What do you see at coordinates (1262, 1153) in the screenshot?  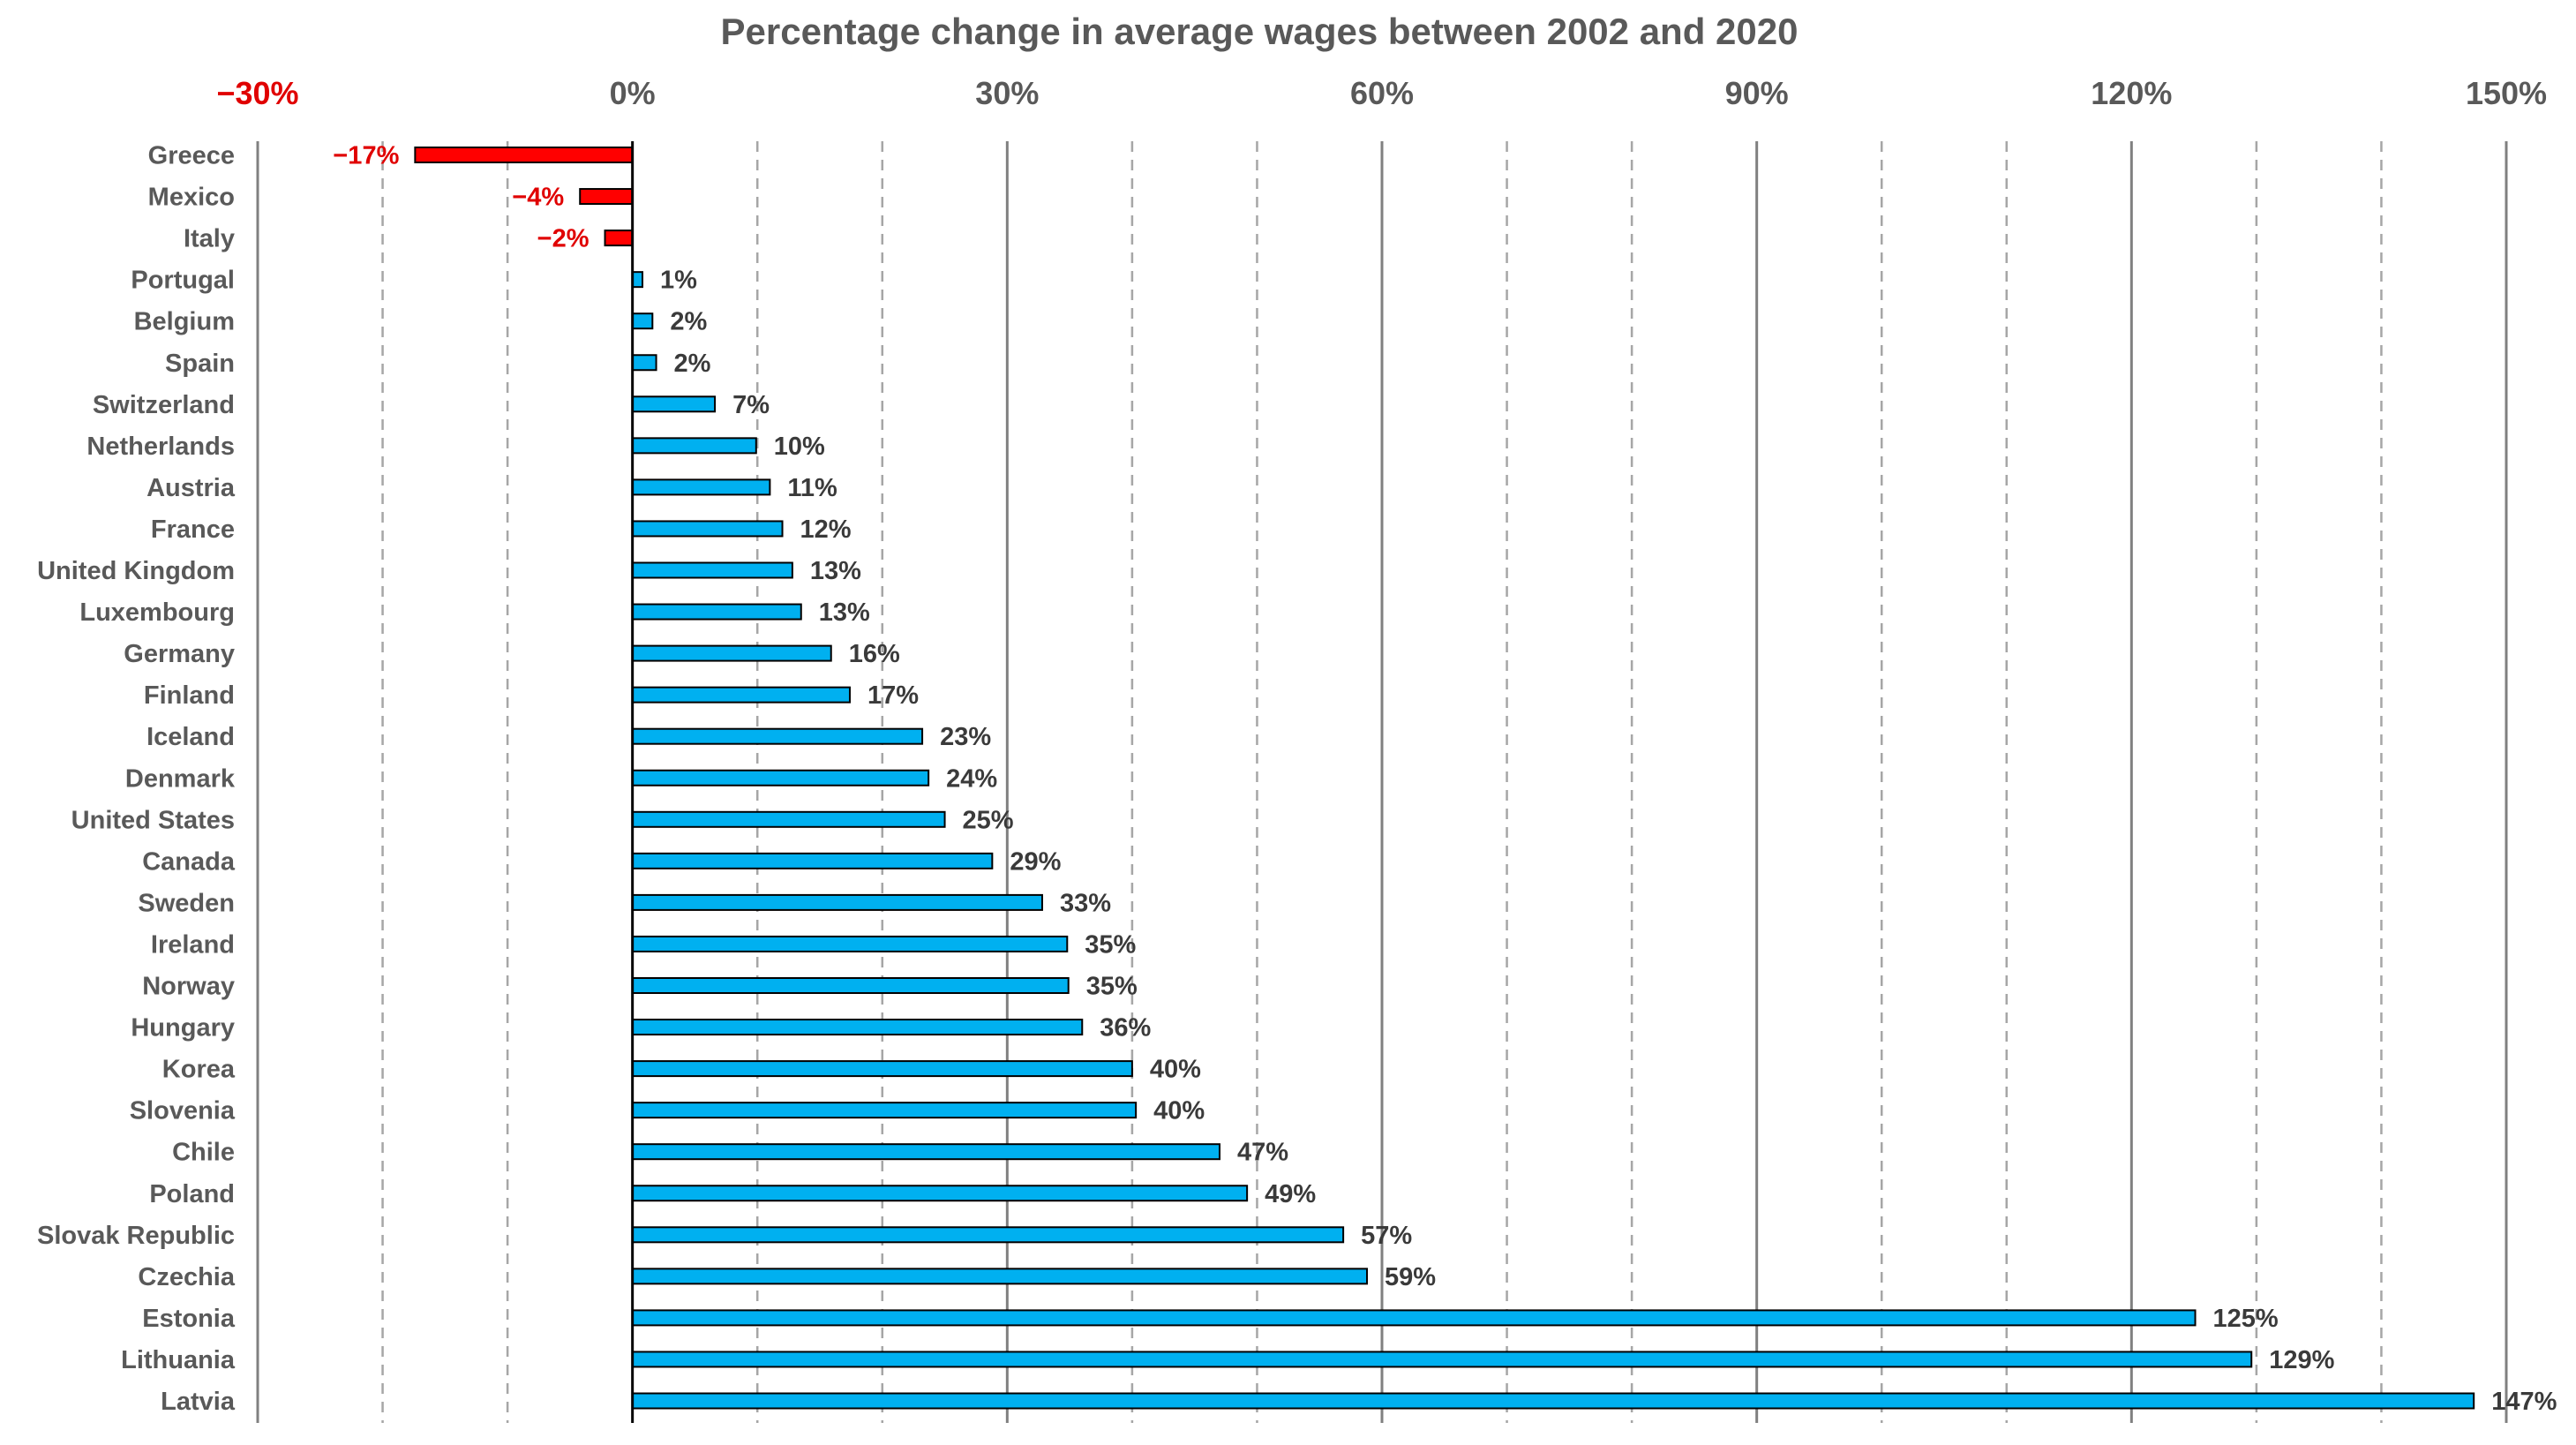 I see `value-label-chile: 47%` at bounding box center [1262, 1153].